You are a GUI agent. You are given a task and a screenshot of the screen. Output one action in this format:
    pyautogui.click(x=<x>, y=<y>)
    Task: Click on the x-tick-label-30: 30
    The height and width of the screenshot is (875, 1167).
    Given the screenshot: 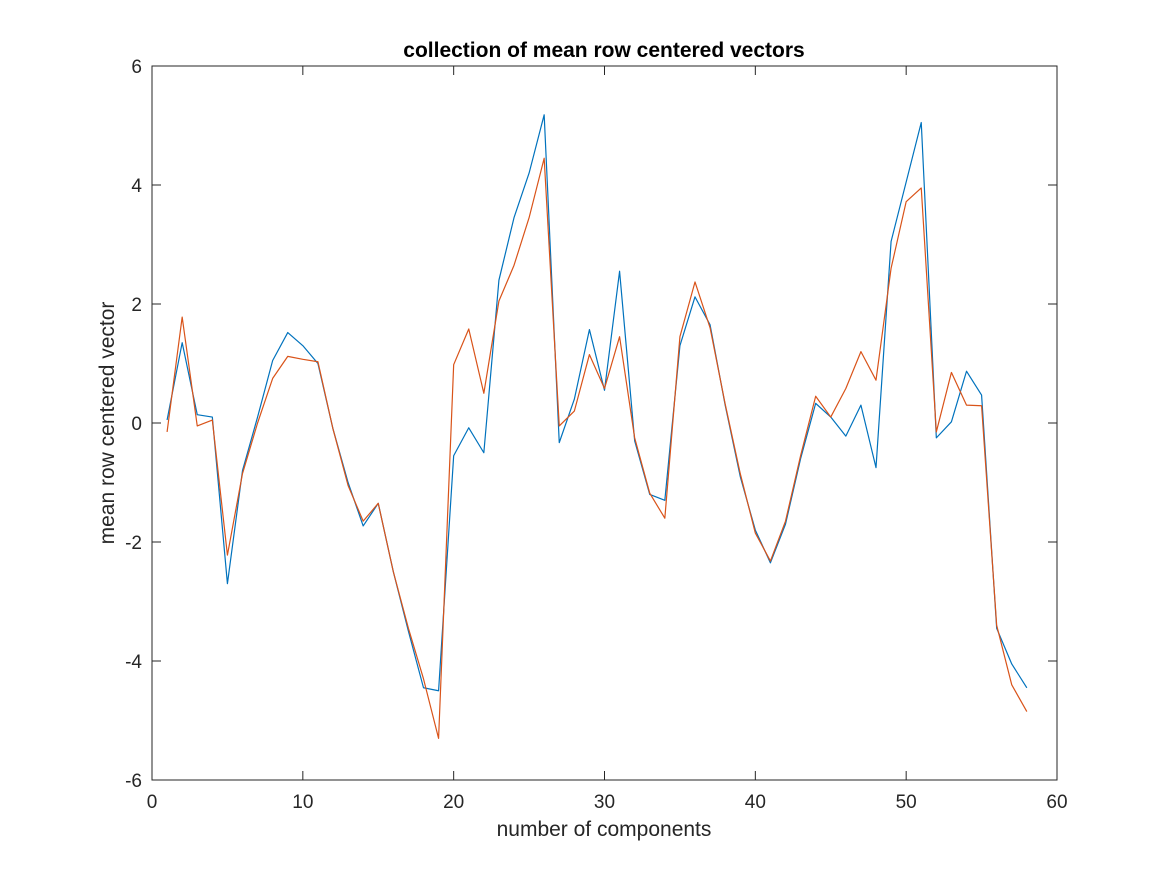 What is the action you would take?
    pyautogui.click(x=604, y=802)
    